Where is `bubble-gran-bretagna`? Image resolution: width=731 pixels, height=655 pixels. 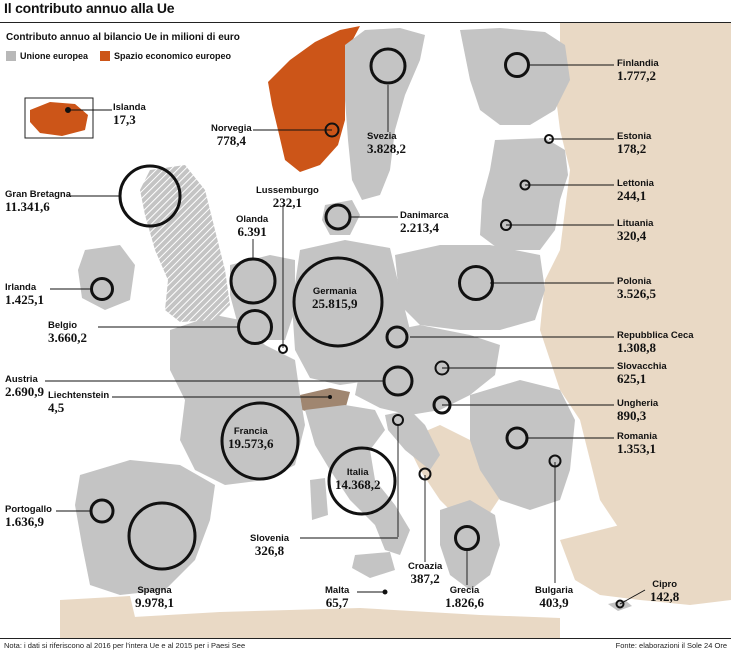
bubble-gran-bretagna is located at coordinates (150, 196).